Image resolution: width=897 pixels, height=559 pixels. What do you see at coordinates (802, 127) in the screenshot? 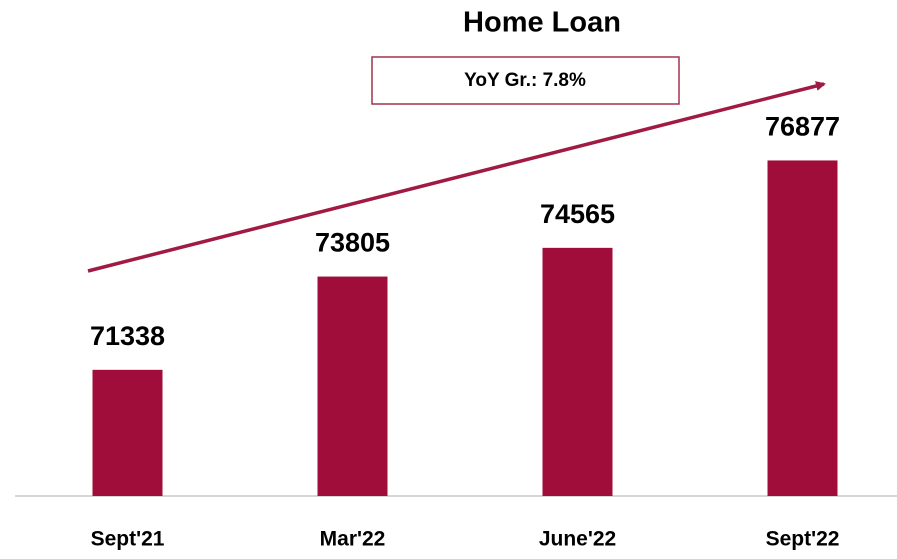
I see `data-label: 76877` at bounding box center [802, 127].